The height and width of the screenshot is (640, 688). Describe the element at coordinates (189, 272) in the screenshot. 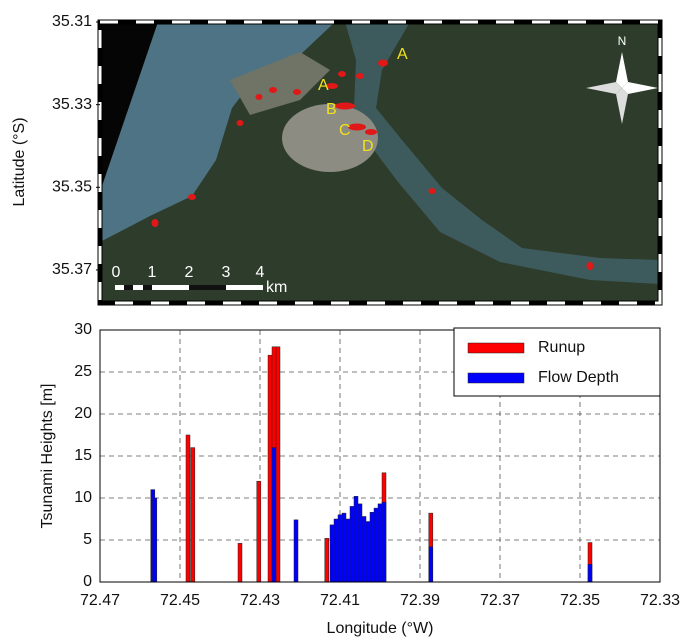

I see `scale-label: 2` at that location.